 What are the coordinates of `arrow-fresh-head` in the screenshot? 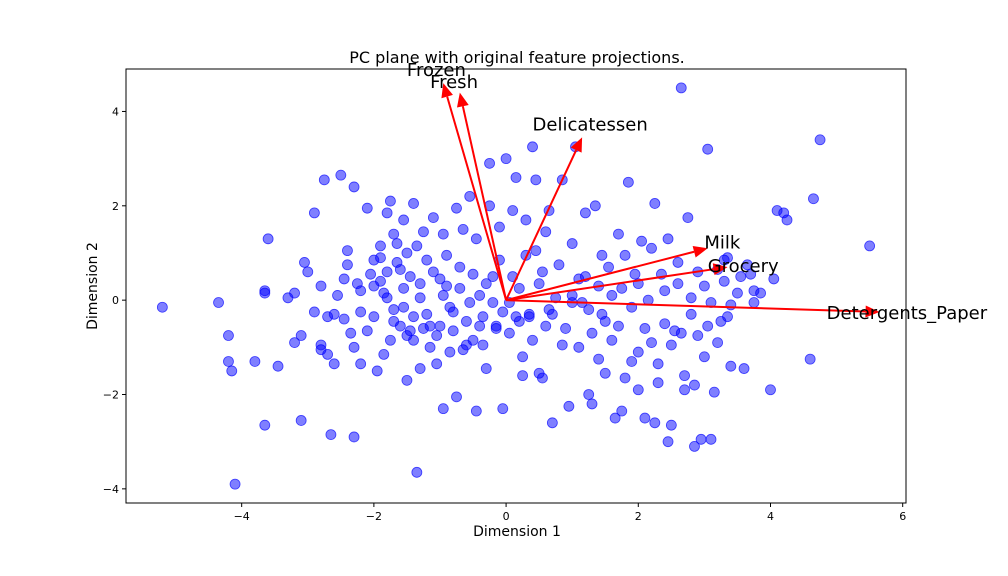 It's located at (463, 100).